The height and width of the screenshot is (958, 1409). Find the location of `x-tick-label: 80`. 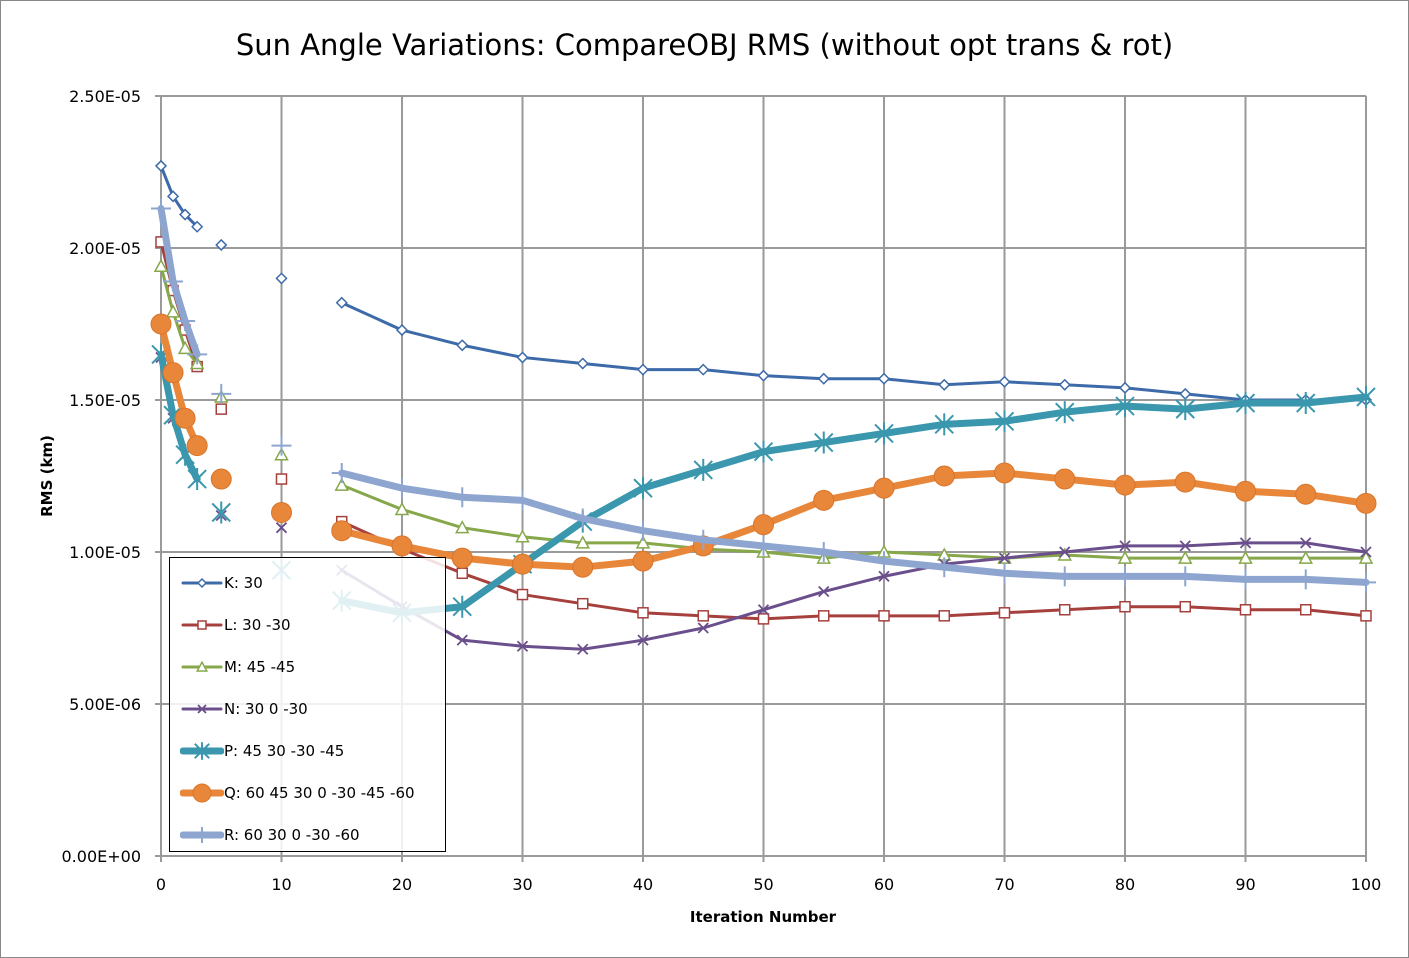

x-tick-label: 80 is located at coordinates (1125, 884).